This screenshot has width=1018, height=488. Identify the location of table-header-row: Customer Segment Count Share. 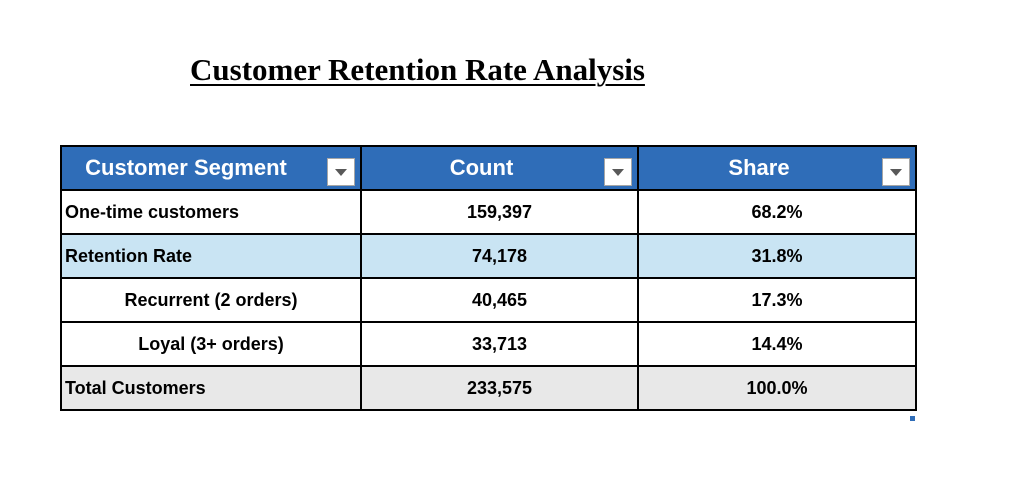
(488, 168).